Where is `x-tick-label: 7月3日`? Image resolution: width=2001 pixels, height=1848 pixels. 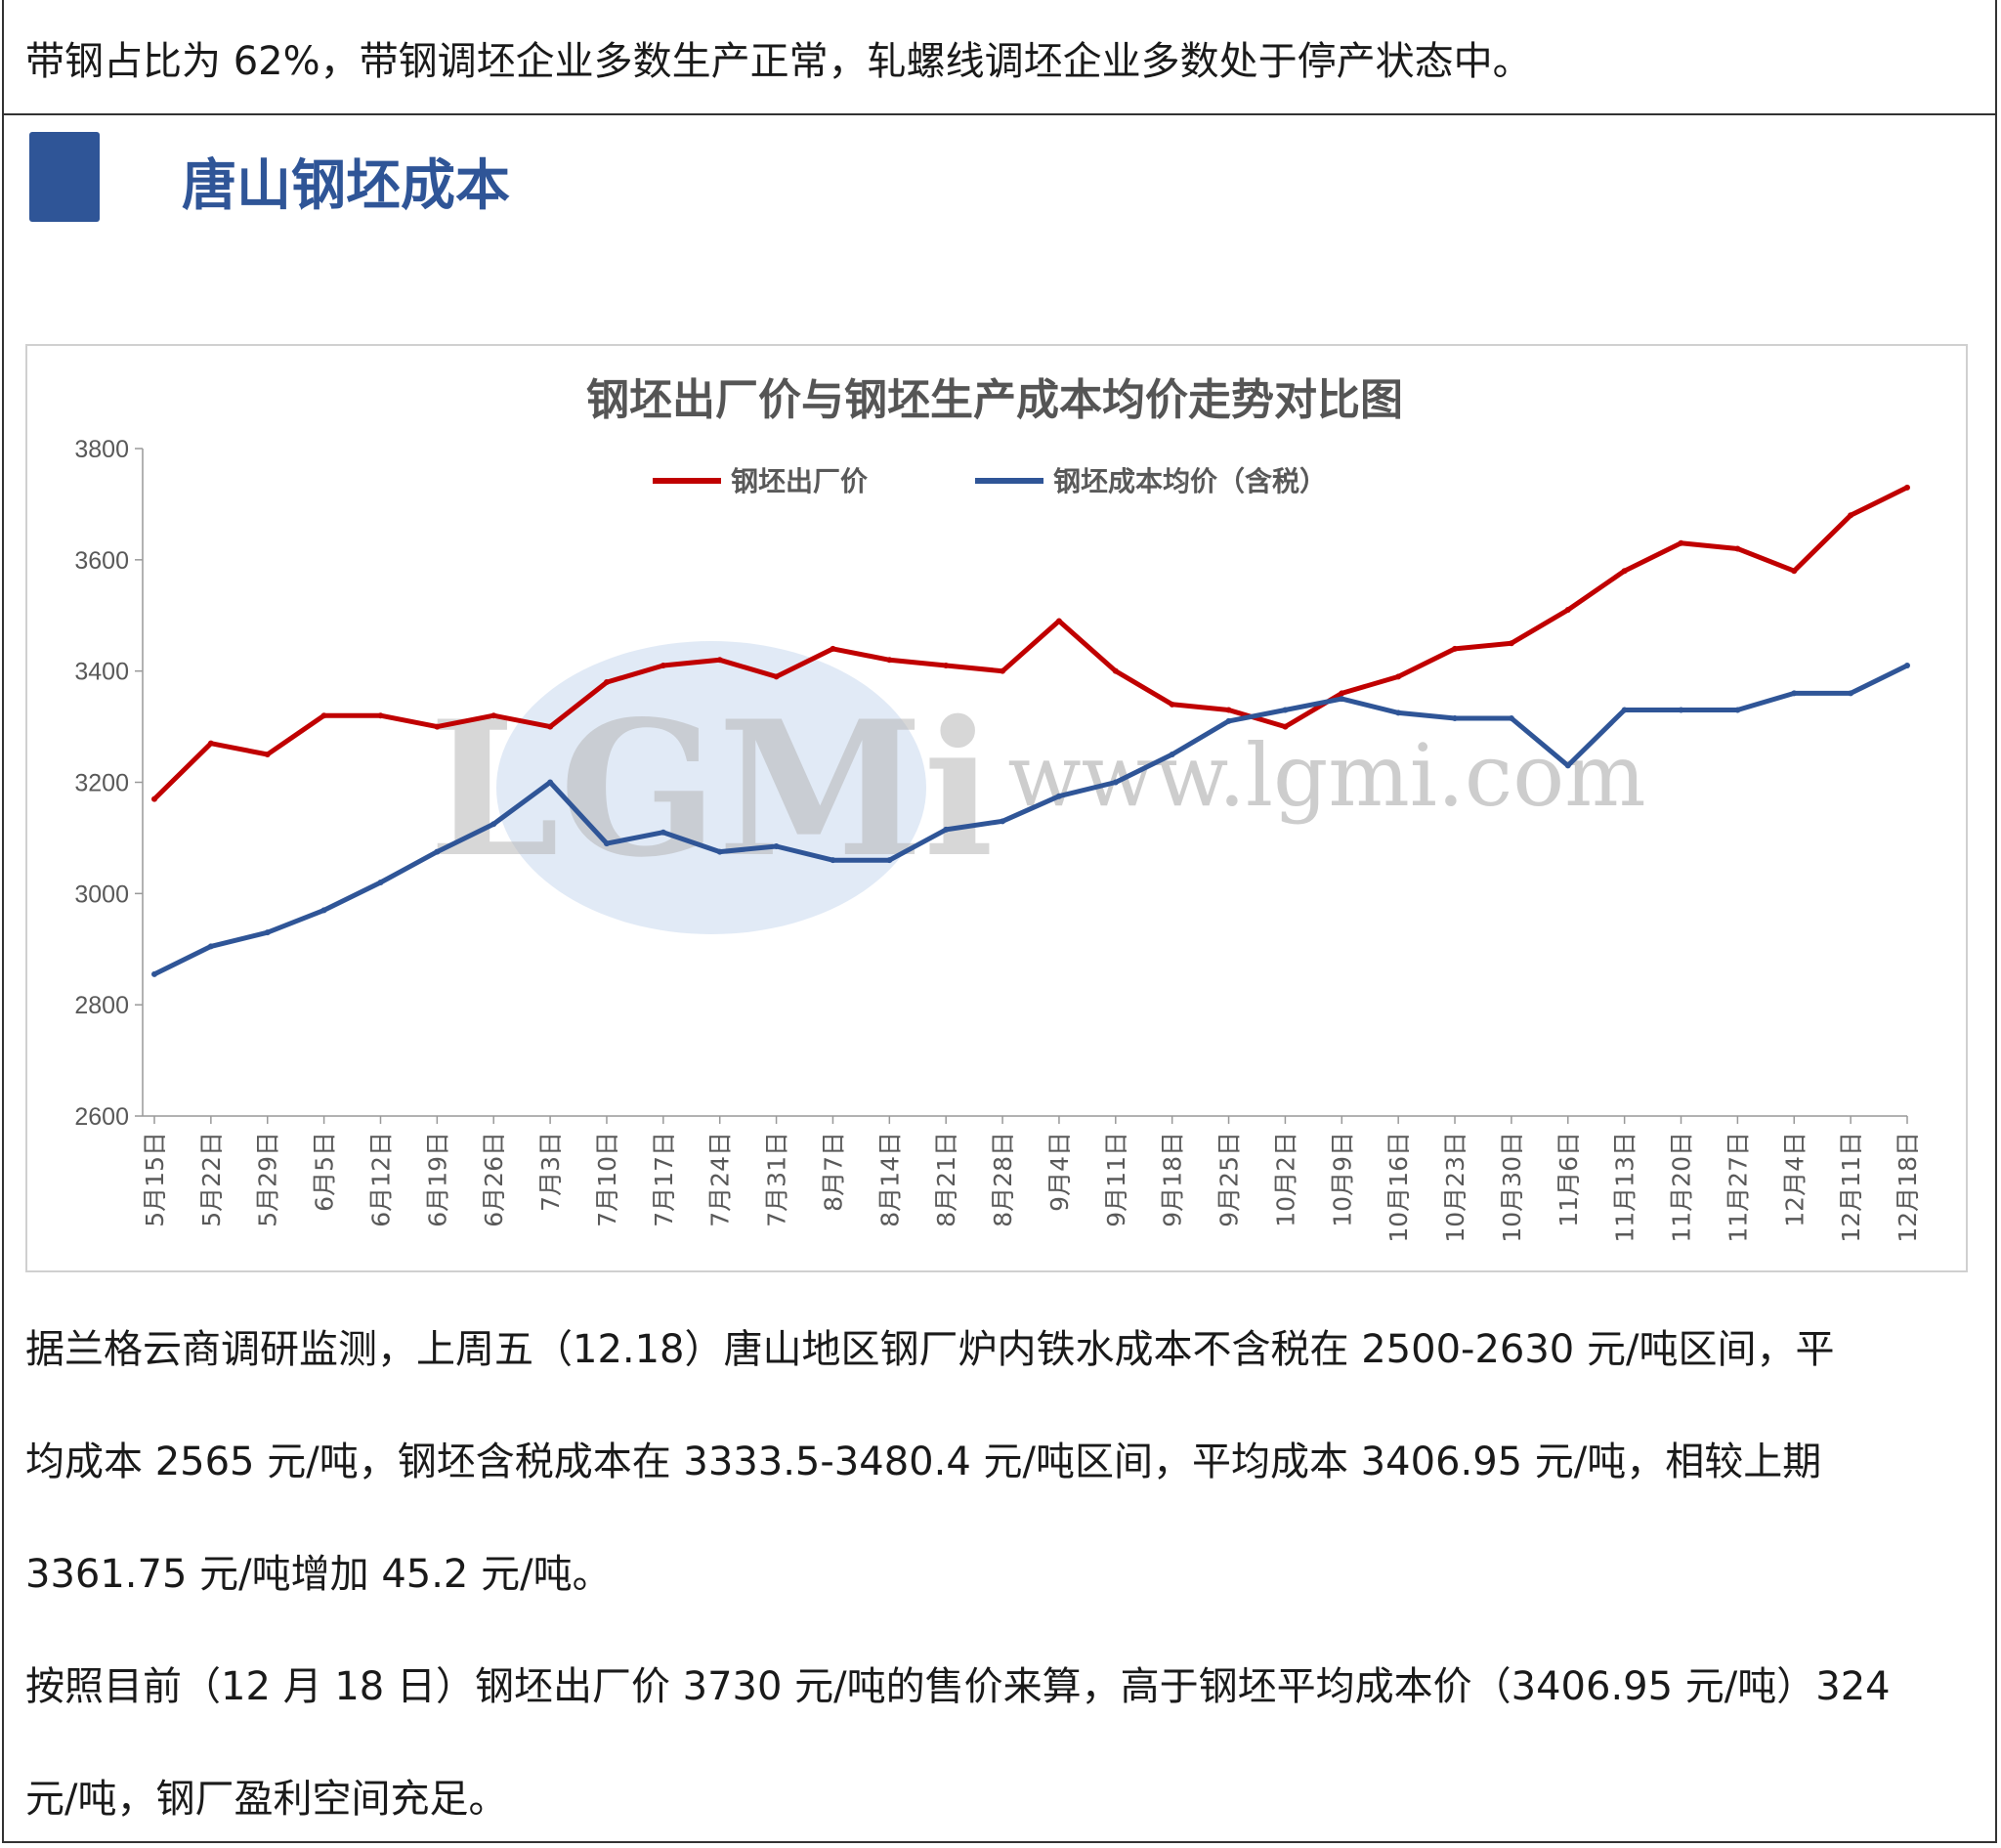
x-tick-label: 7月3日 is located at coordinates (550, 1172).